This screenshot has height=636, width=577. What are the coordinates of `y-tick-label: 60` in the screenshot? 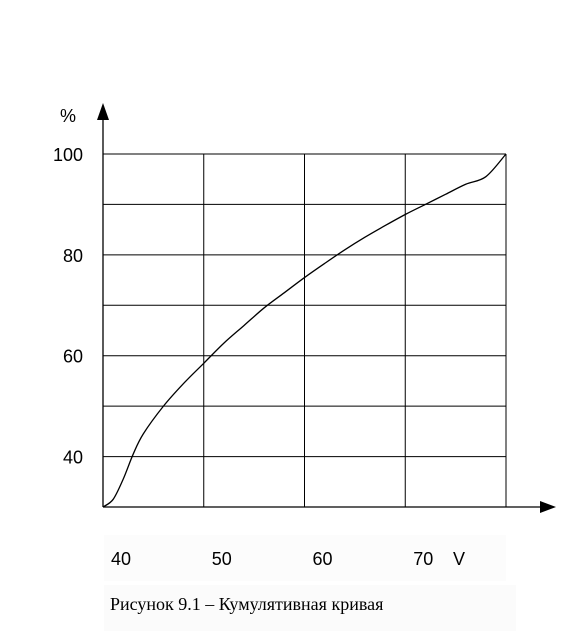 It's located at (73, 357).